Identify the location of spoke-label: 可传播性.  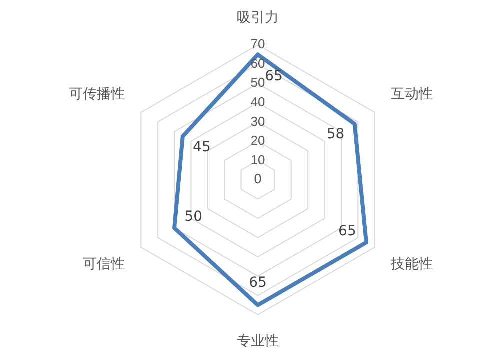
(97, 94).